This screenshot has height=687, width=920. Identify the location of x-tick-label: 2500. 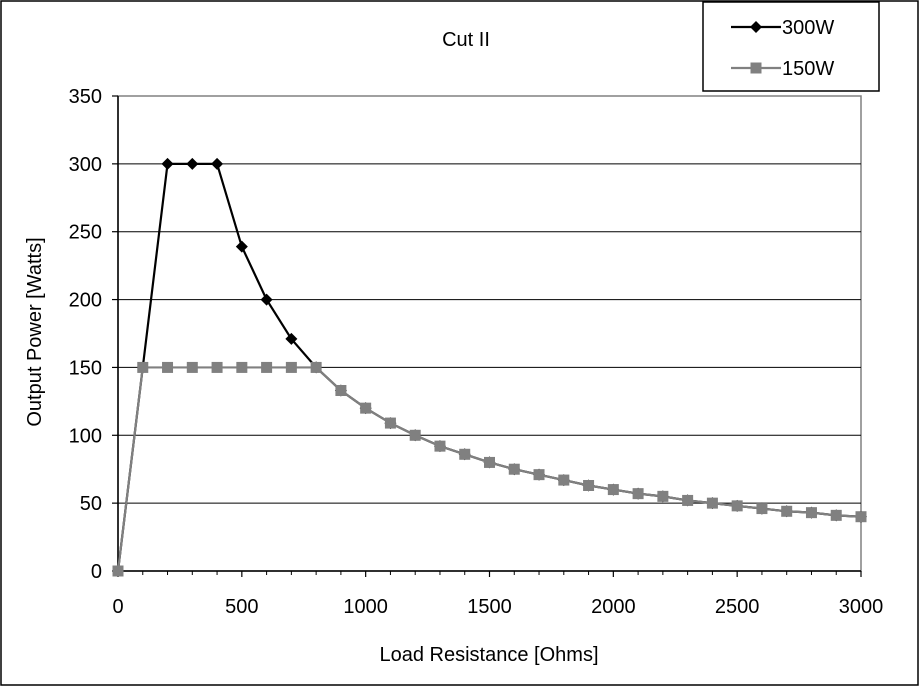
(737, 607).